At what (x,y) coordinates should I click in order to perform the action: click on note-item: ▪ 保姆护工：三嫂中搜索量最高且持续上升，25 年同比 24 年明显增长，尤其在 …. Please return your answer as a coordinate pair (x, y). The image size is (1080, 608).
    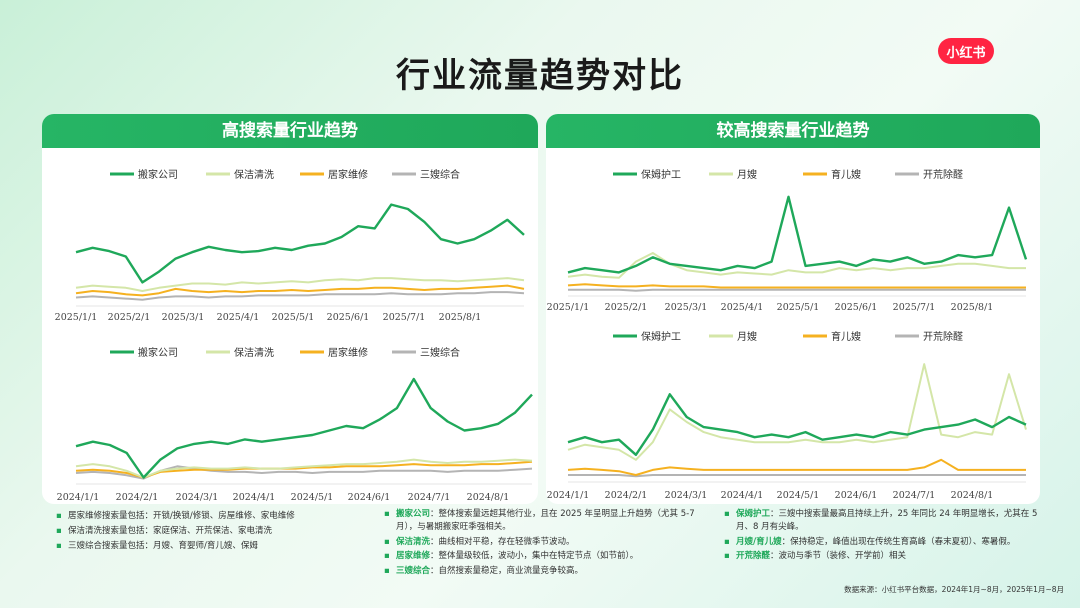
    Looking at the image, I should click on (881, 520).